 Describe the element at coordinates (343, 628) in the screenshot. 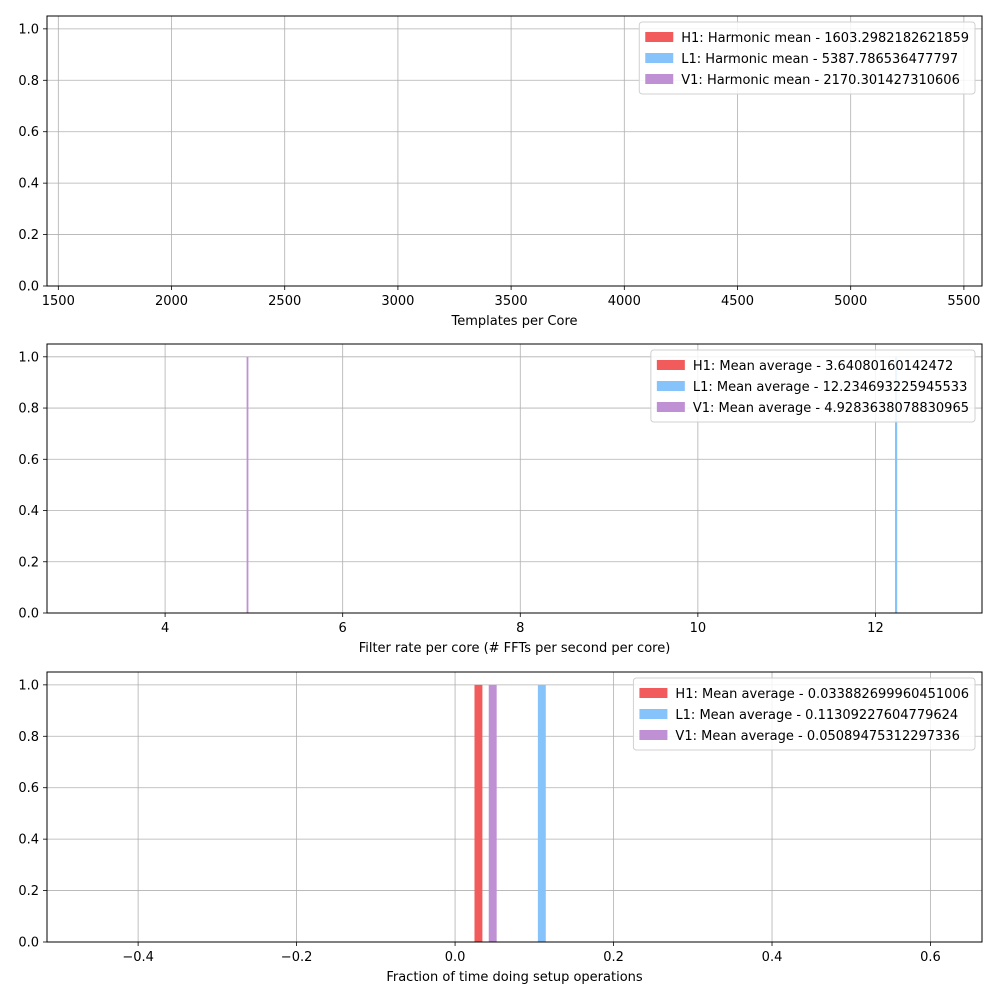

I see `x-tick-label: 6` at that location.